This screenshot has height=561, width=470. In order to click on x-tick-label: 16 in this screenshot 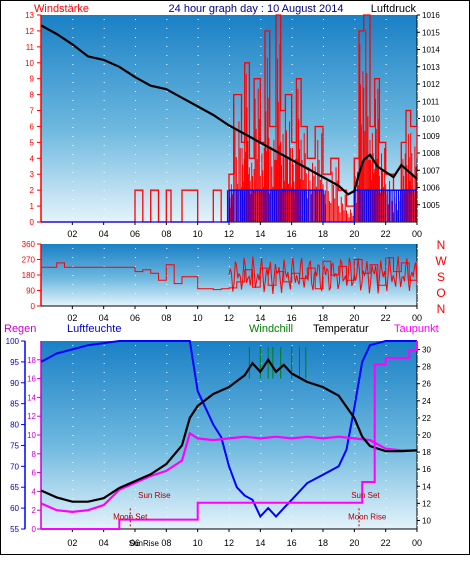, I will do `click(292, 543)`.